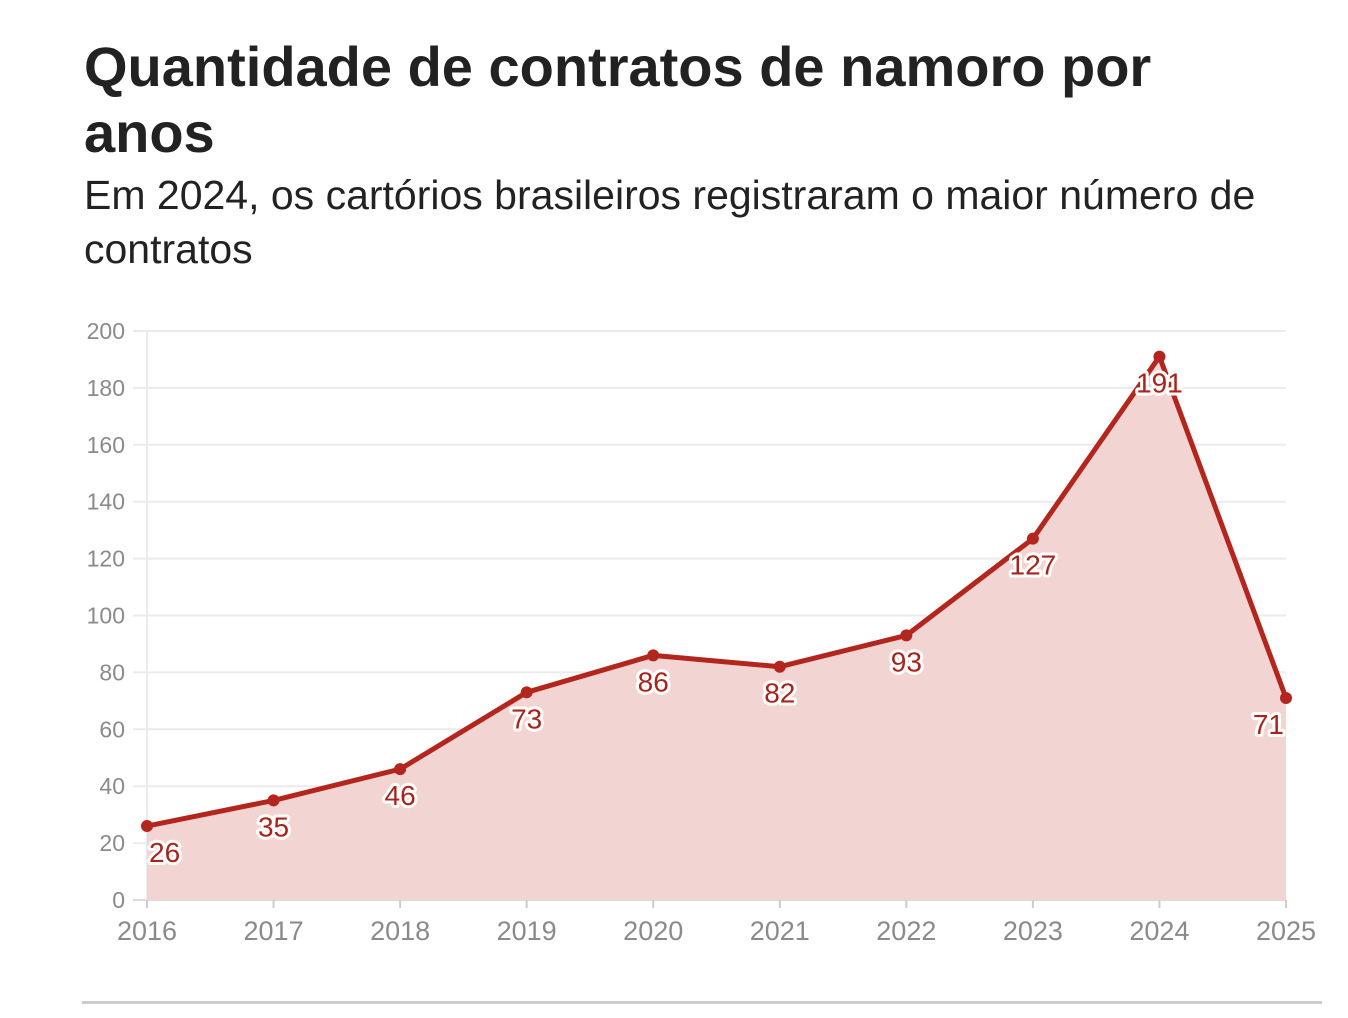 This screenshot has width=1348, height=1018. Describe the element at coordinates (400, 795) in the screenshot. I see `data-label-2018: 46` at that location.